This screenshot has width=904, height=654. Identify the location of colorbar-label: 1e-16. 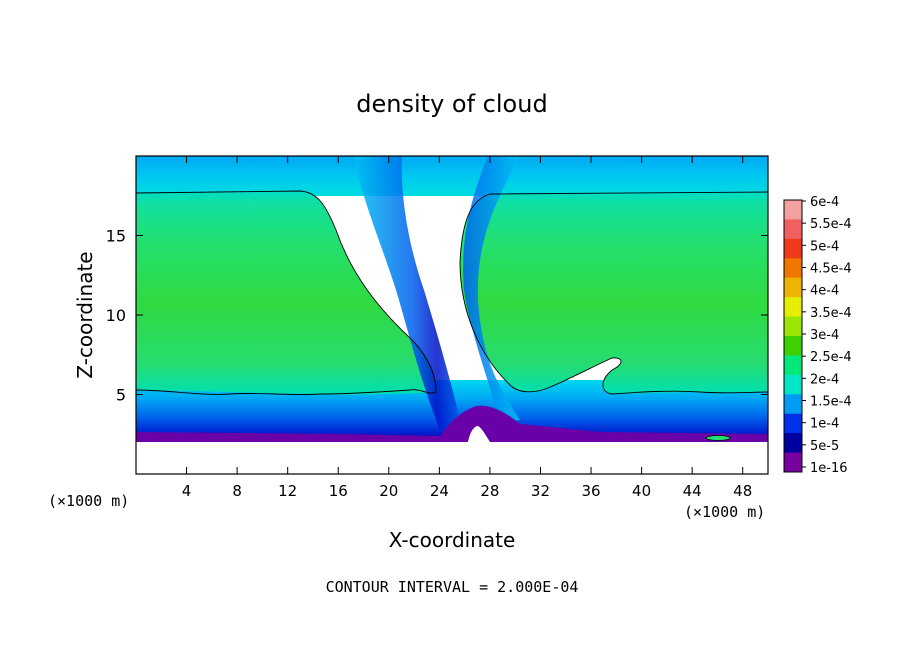
(829, 468).